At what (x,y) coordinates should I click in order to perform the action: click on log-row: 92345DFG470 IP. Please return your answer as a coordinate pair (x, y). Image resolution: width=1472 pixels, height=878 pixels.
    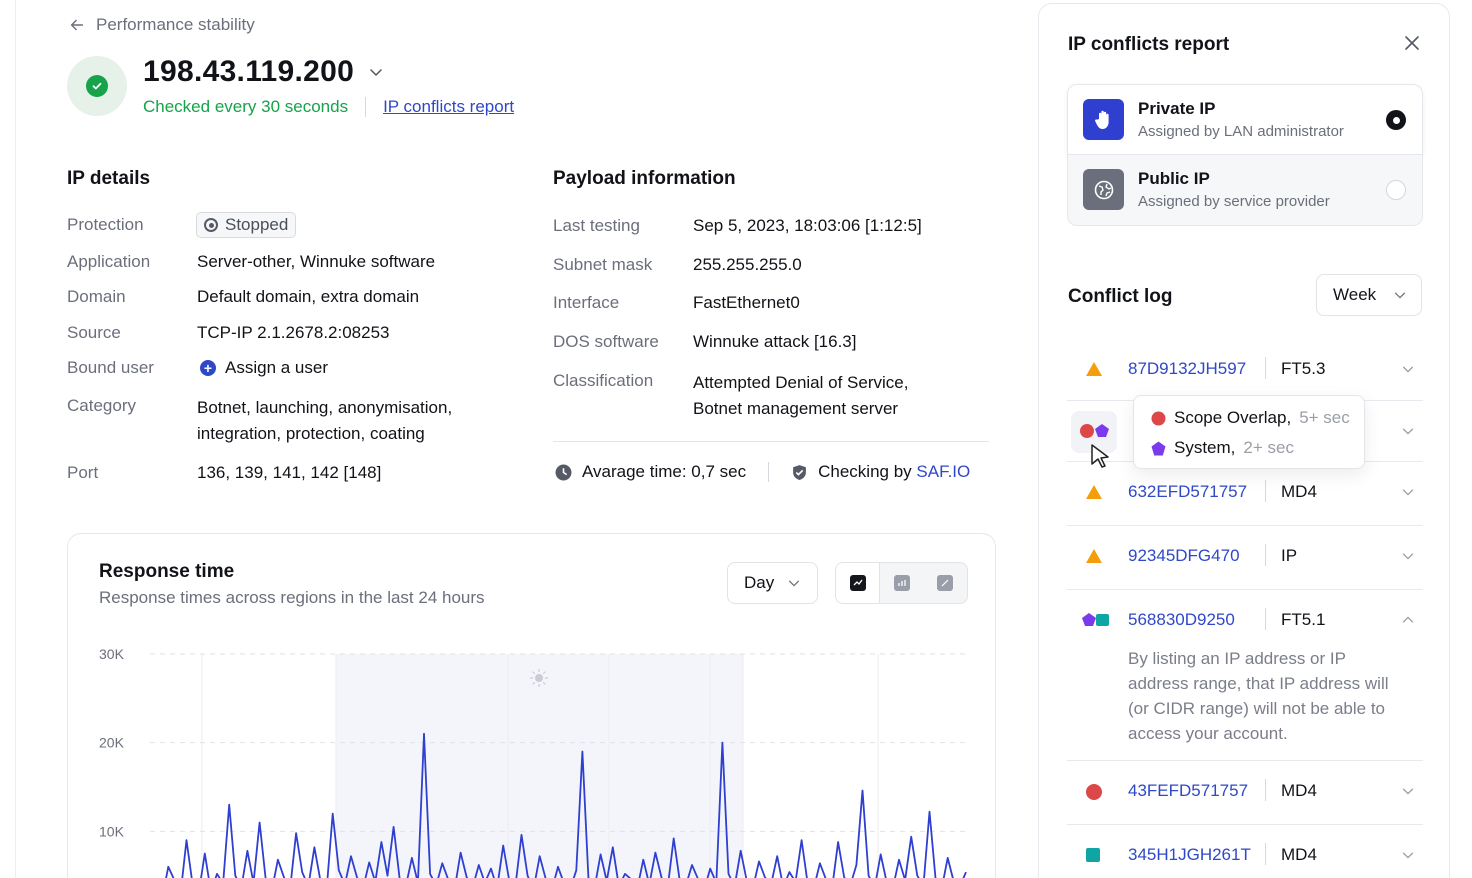
    Looking at the image, I should click on (1245, 558).